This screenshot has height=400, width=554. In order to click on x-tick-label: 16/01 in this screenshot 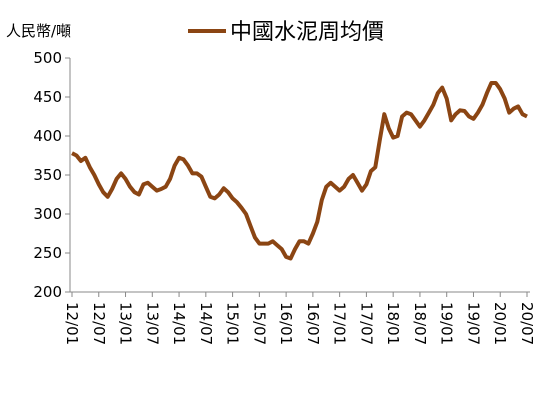, I will do `click(286, 323)`.